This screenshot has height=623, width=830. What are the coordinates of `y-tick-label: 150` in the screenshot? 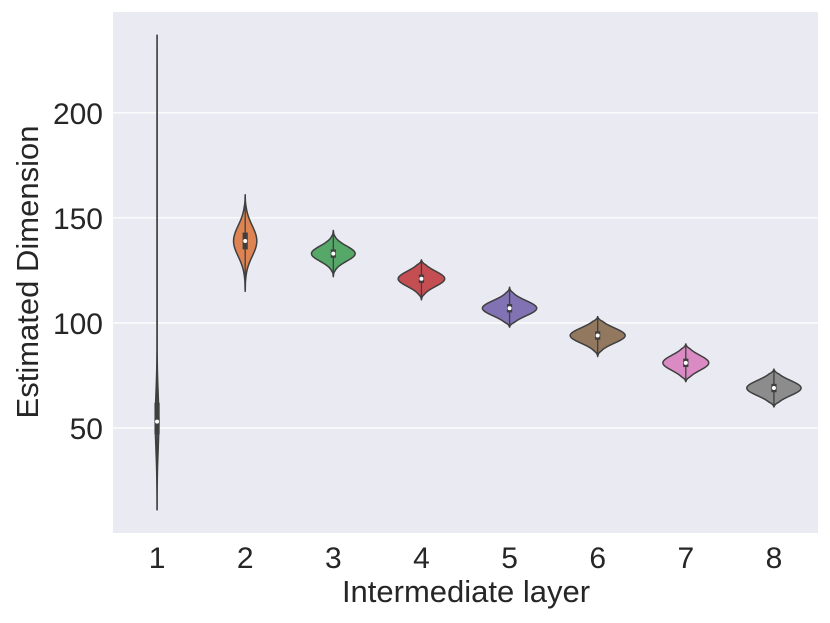 It's located at (78, 219).